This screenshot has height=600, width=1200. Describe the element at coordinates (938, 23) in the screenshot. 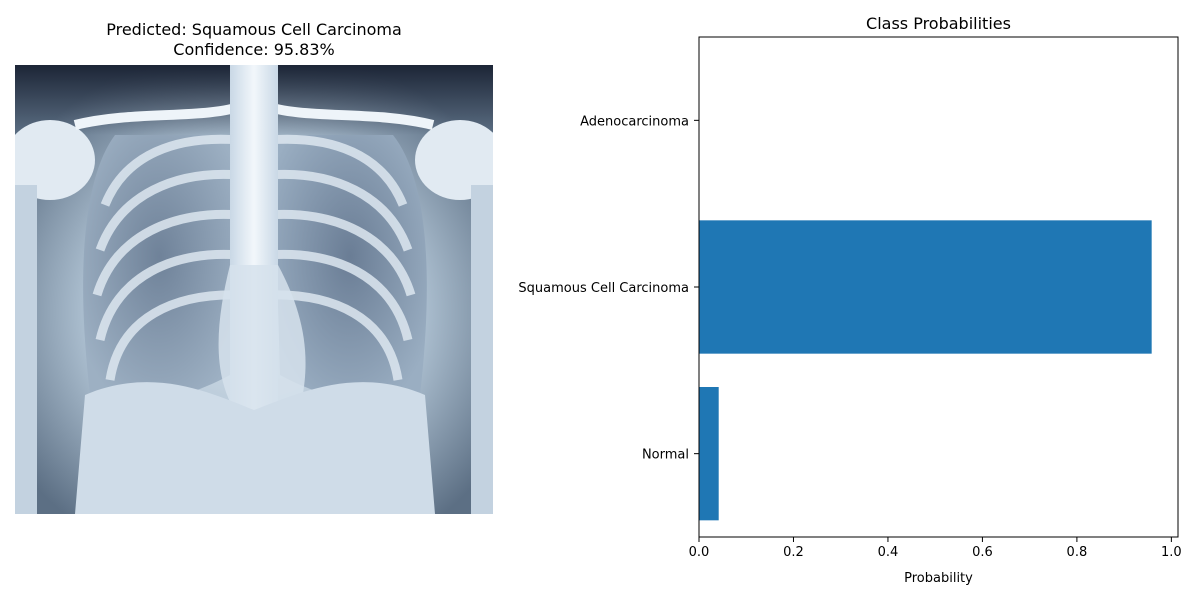

I see `chart-title: Class Probabilities` at that location.